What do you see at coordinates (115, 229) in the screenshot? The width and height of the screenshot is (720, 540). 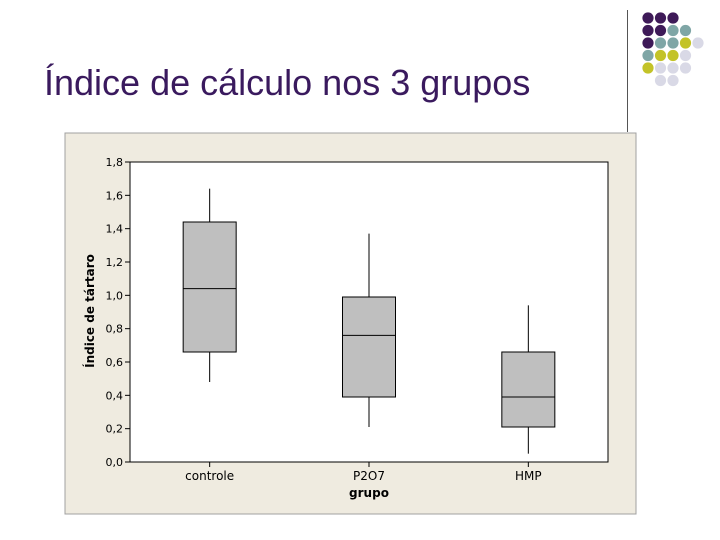 I see `y-tick-label: 1,4` at bounding box center [115, 229].